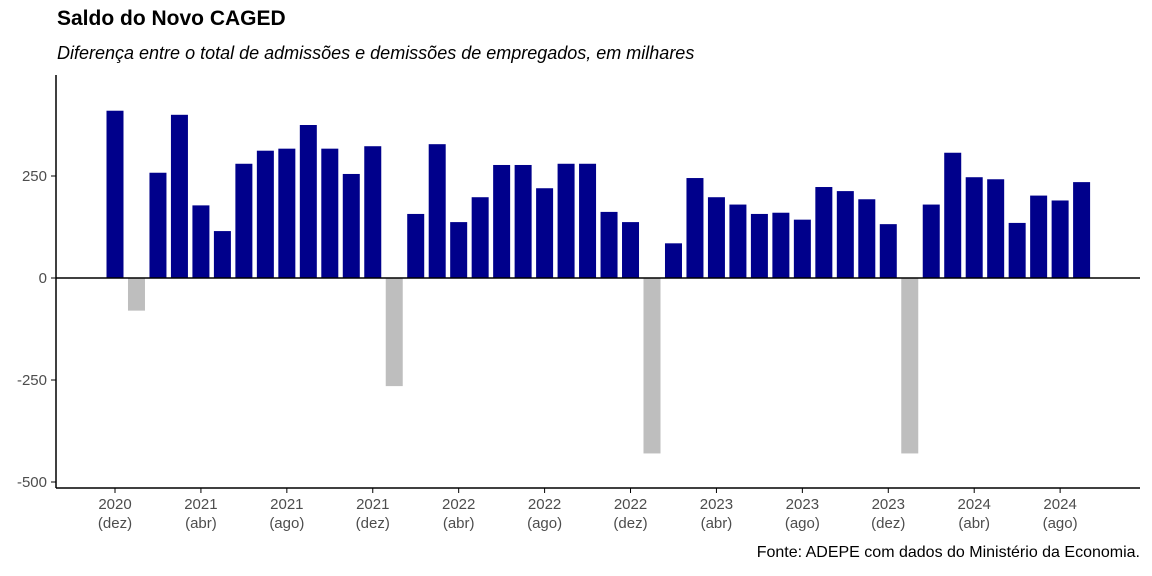 The height and width of the screenshot is (576, 1152). What do you see at coordinates (544, 504) in the screenshot?
I see `x-tick-label-year-5: 2022` at bounding box center [544, 504].